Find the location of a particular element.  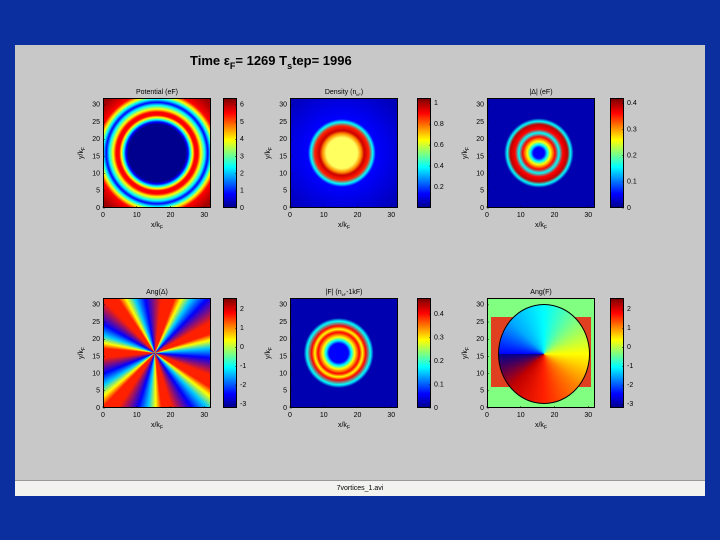

panel-title: Density (nkF) is located at coordinates (344, 93).